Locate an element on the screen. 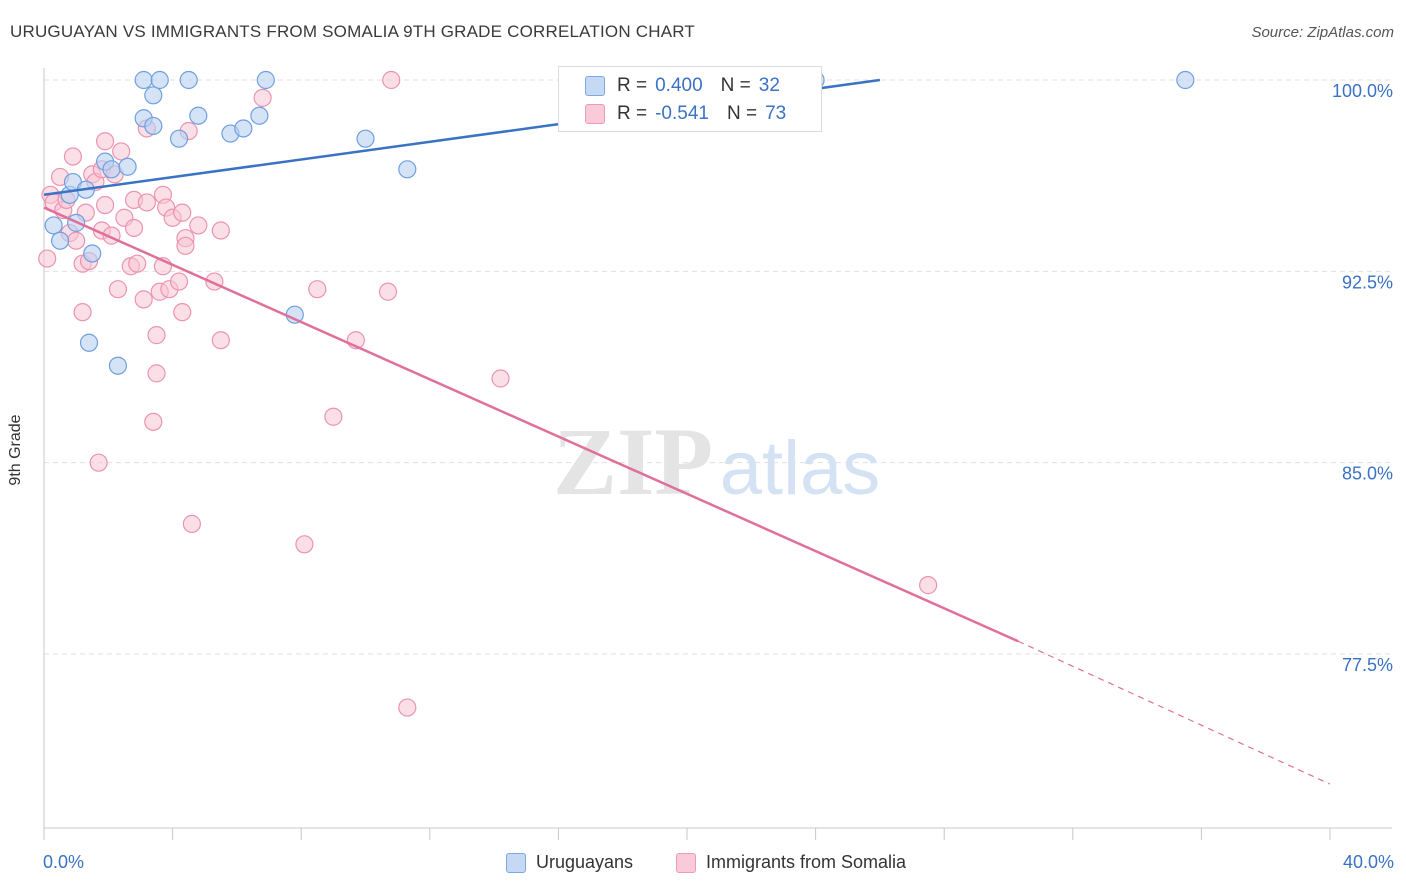 The image size is (1406, 892). stats-row-uruguayans: R = 0.400 N = 32 is located at coordinates (682, 86).